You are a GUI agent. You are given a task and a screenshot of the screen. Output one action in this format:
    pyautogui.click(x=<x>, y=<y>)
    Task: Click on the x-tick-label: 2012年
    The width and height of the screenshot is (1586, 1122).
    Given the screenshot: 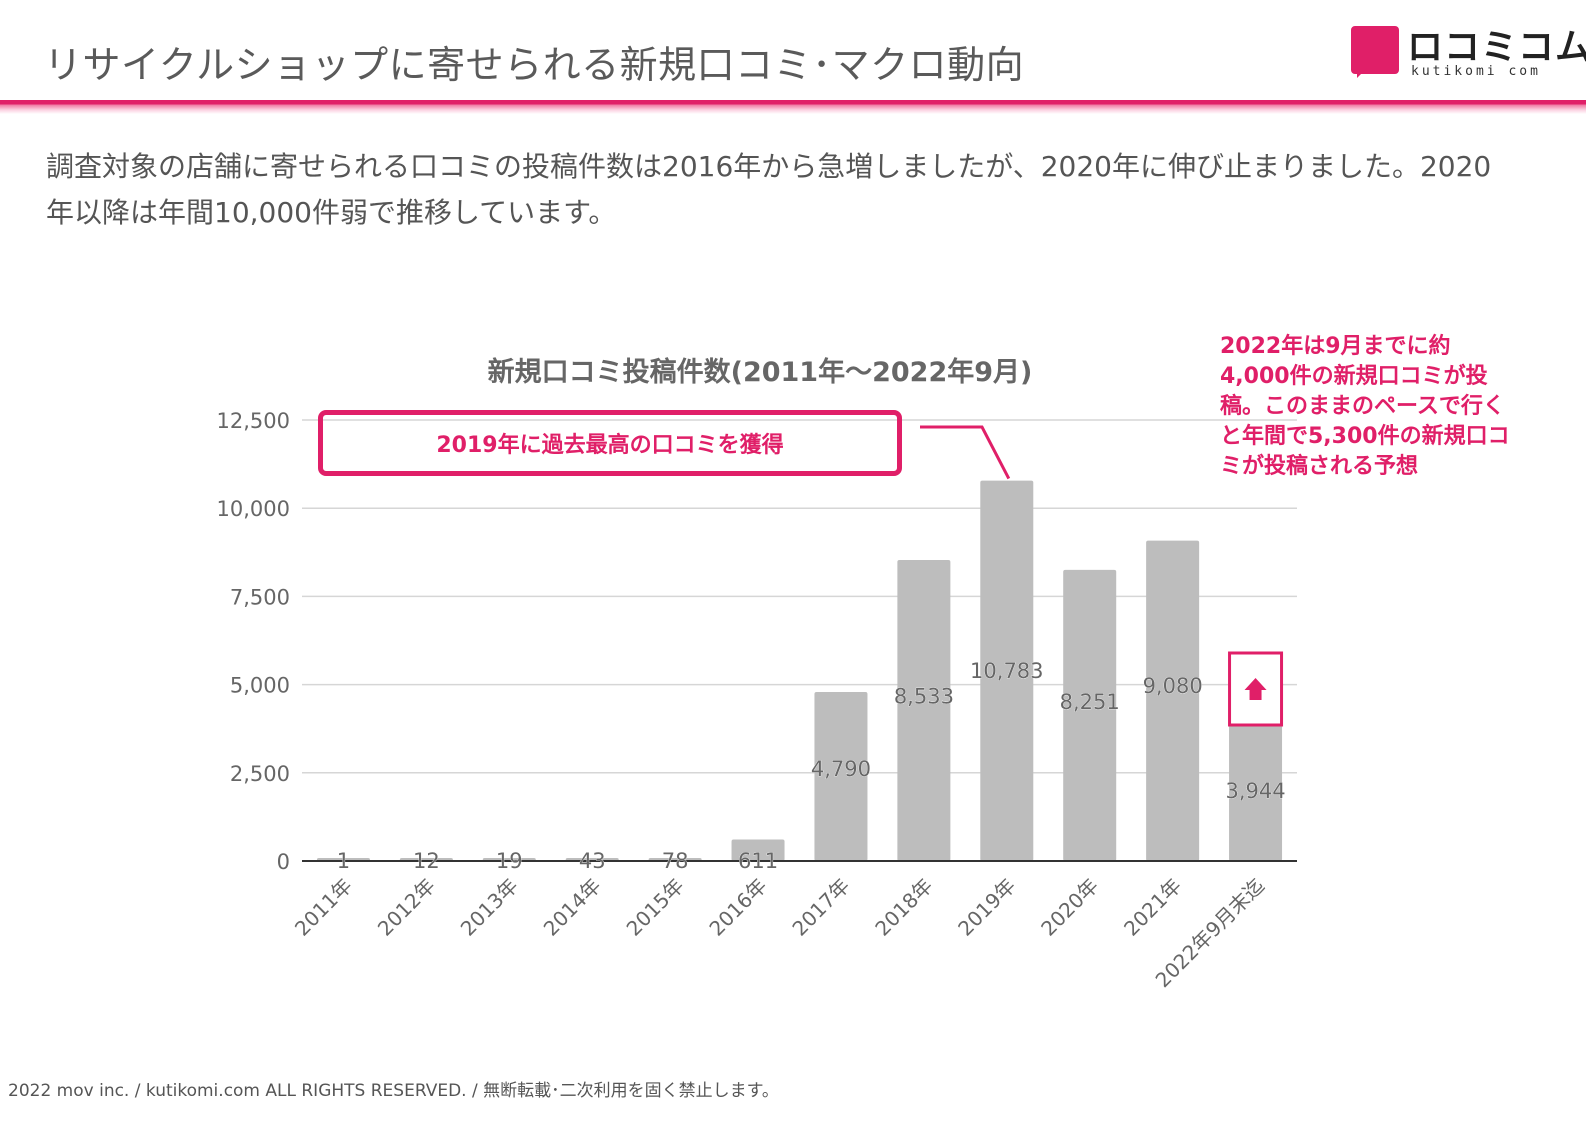 What is the action you would take?
    pyautogui.click(x=406, y=907)
    